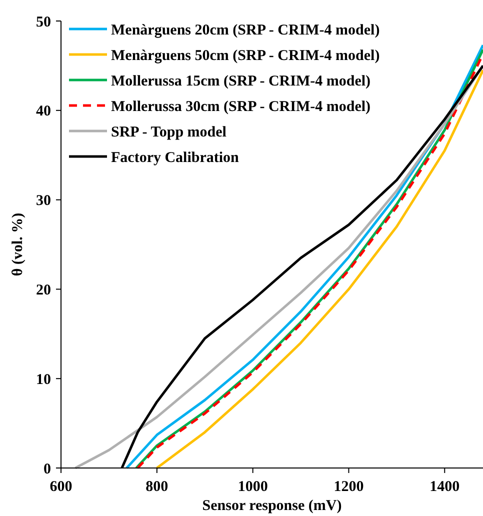  What do you see at coordinates (175, 158) in the screenshot?
I see `legend-label: Factory Calibration` at bounding box center [175, 158].